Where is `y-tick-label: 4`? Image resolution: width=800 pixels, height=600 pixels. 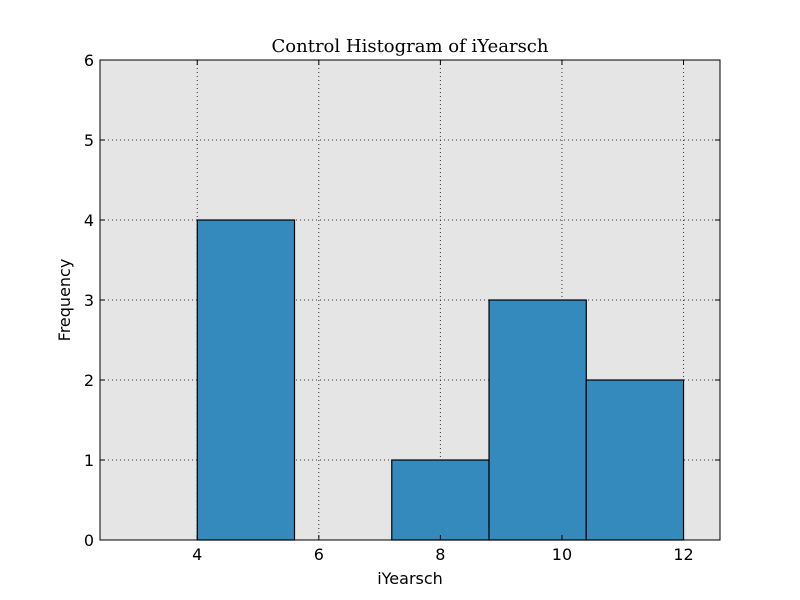 y-tick-label: 4 is located at coordinates (89, 220).